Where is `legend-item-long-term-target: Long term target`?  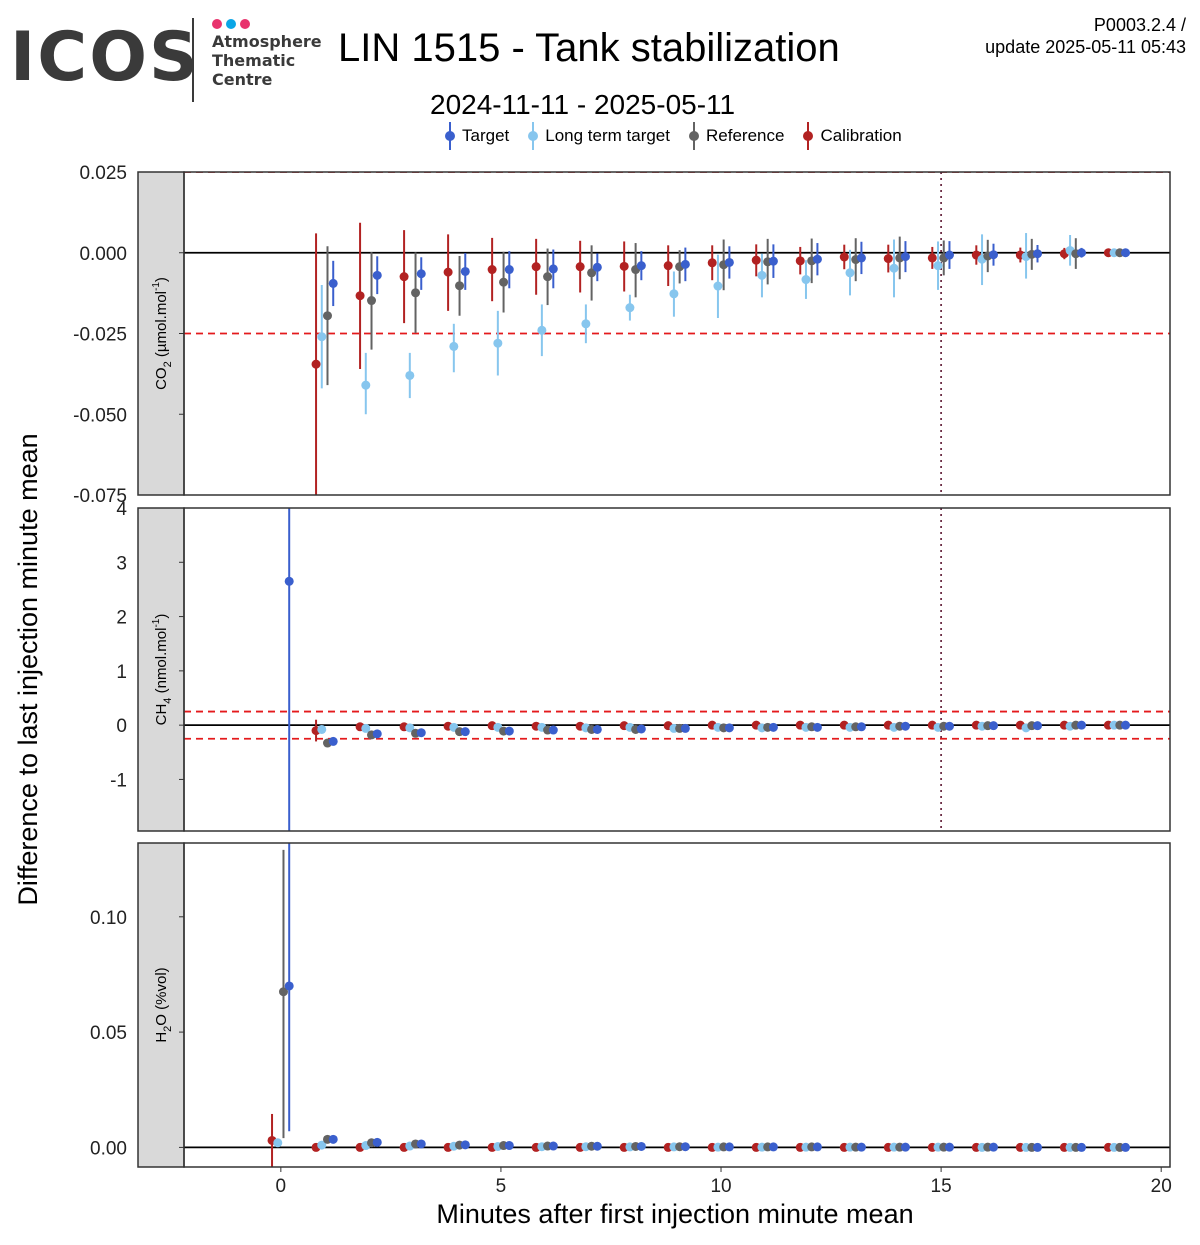
legend-item-long-term-target: Long term target is located at coordinates (596, 136).